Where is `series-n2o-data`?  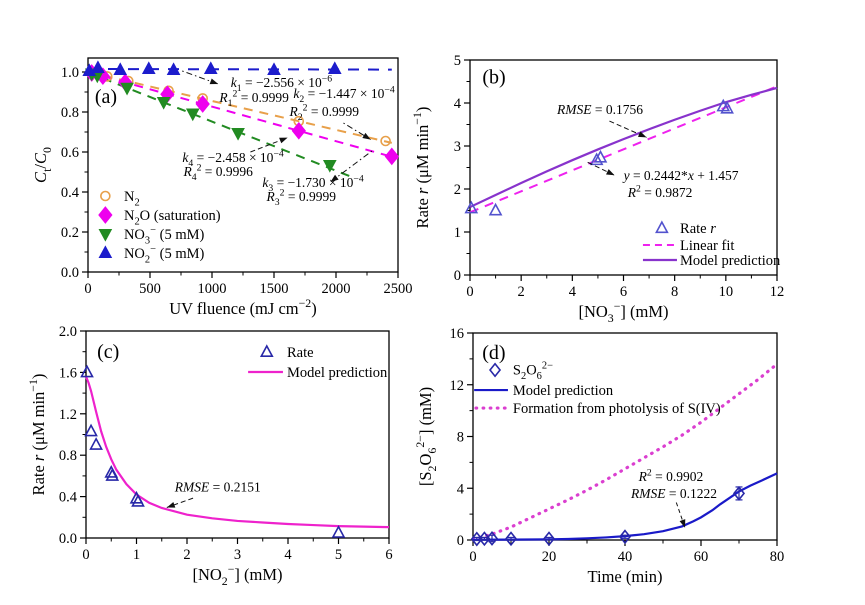 series-n2o-data is located at coordinates (241, 115).